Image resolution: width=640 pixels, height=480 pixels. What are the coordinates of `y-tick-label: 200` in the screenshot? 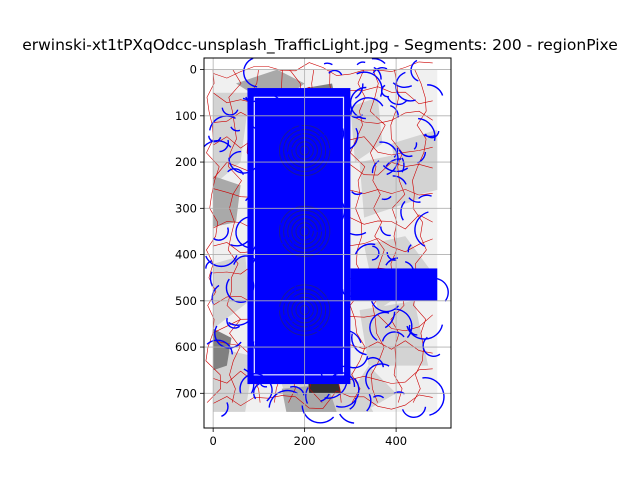 It's located at (186, 162).